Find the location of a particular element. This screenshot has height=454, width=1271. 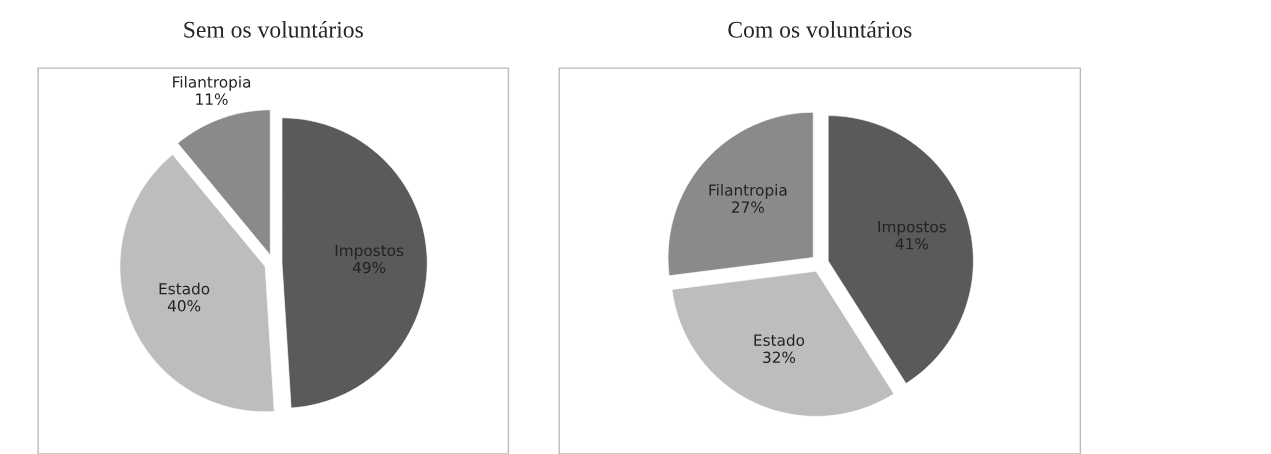

data-label: 32% is located at coordinates (779, 357).